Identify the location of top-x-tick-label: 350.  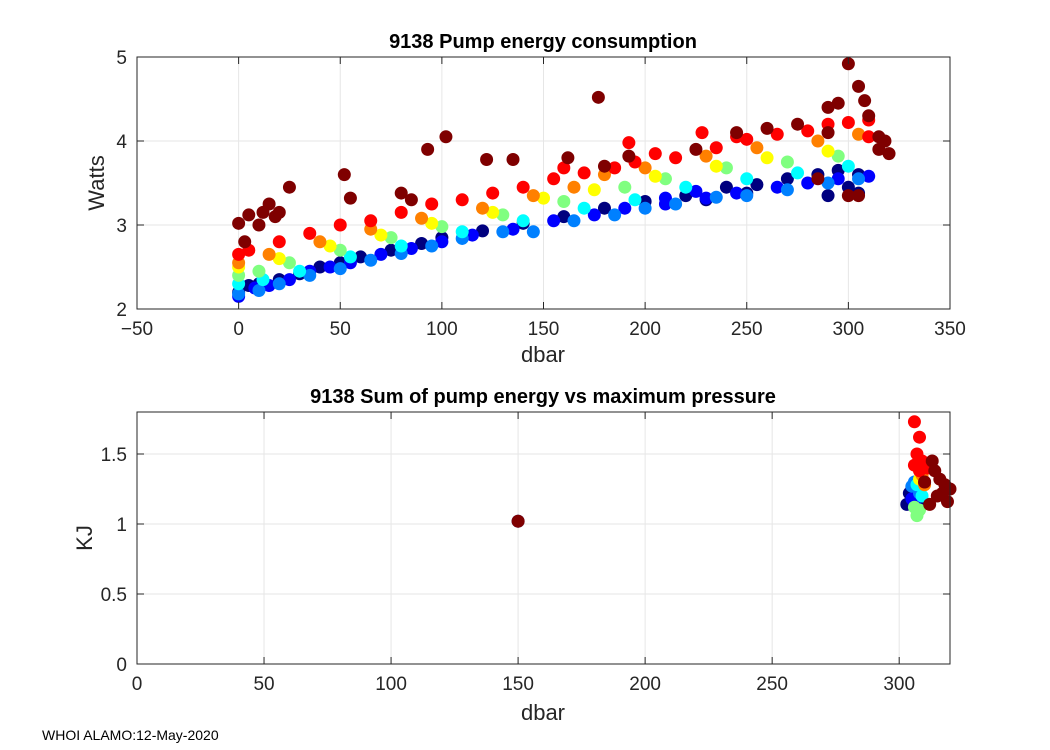
(950, 329).